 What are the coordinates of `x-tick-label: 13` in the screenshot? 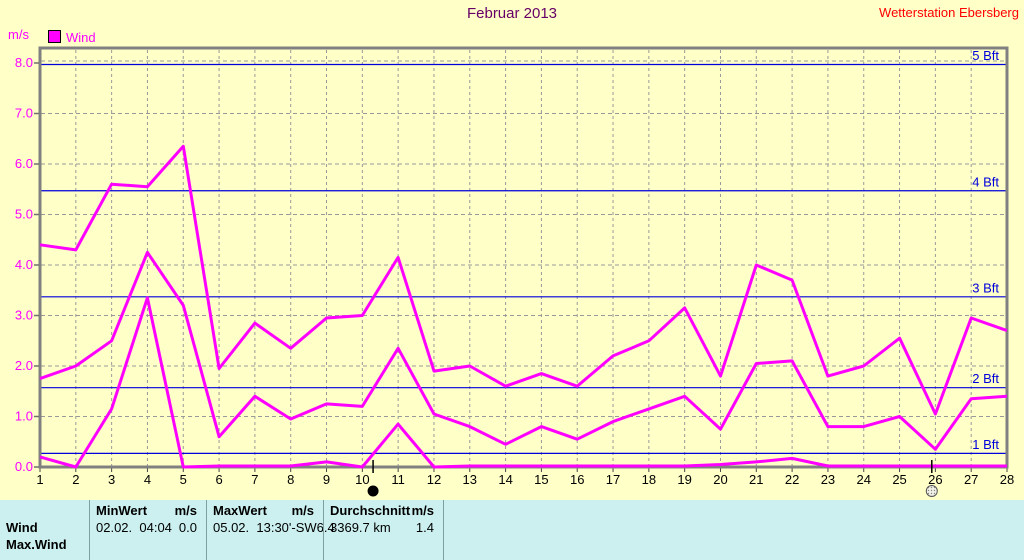 It's located at (470, 479).